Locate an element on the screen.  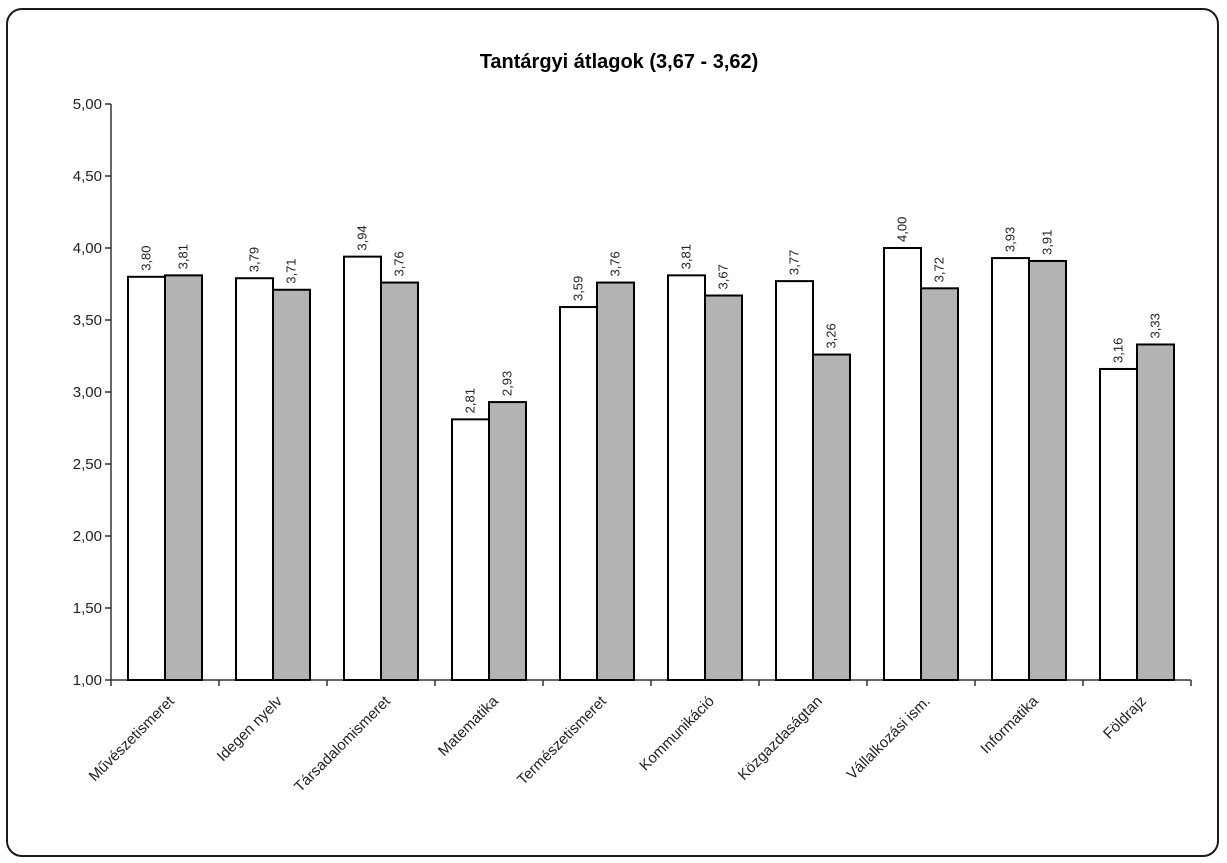
y-tick-label: 2,50 is located at coordinates (87, 464).